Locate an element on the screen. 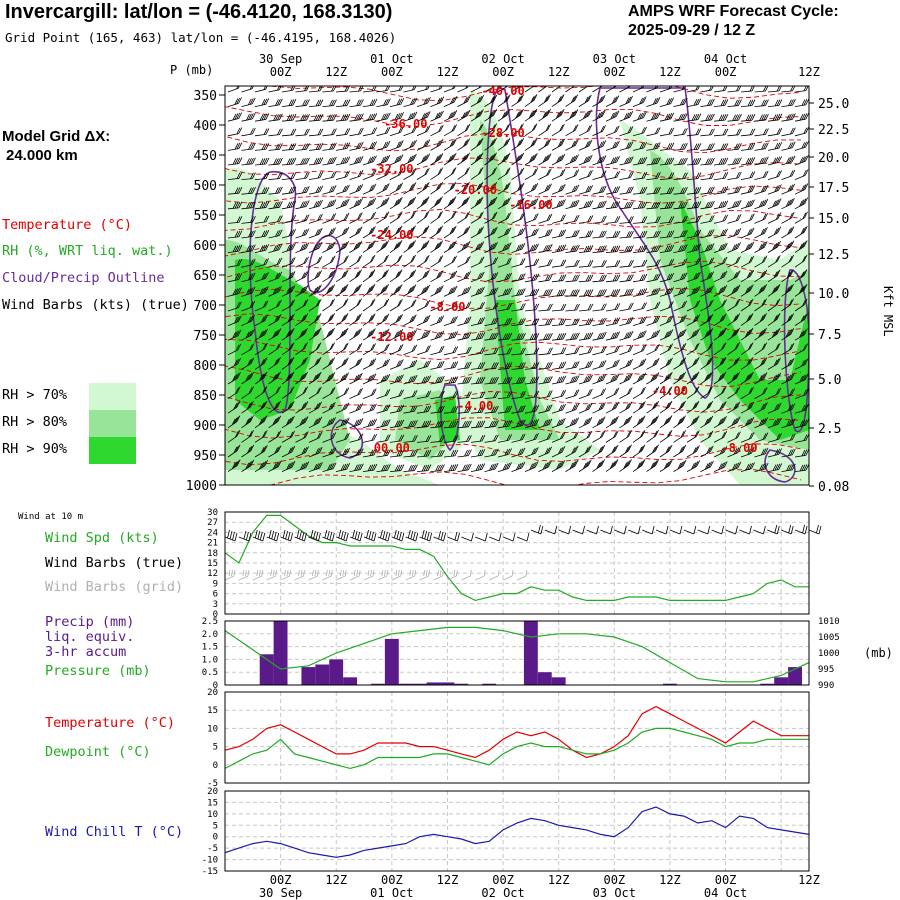 This screenshot has width=900, height=900. rh-region is located at coordinates (277, 339).